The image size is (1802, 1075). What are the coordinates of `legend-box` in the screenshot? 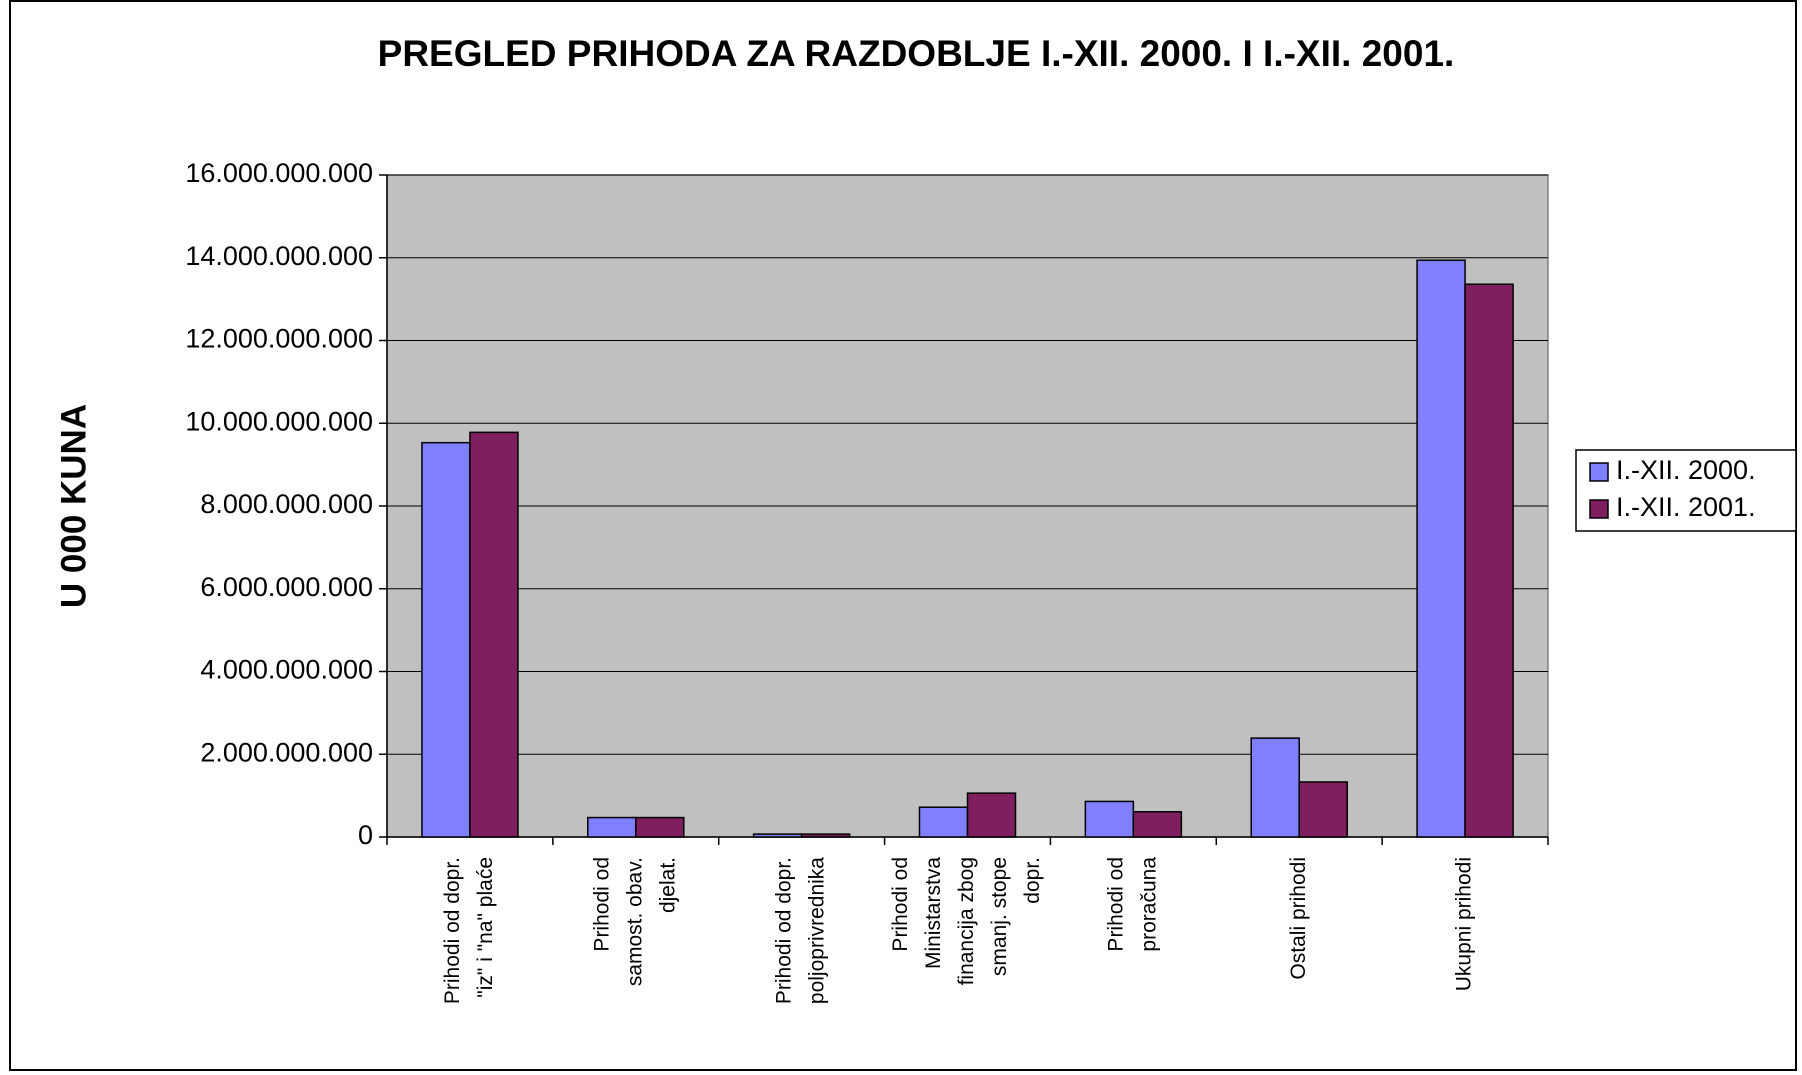 It's located at (1686, 490).